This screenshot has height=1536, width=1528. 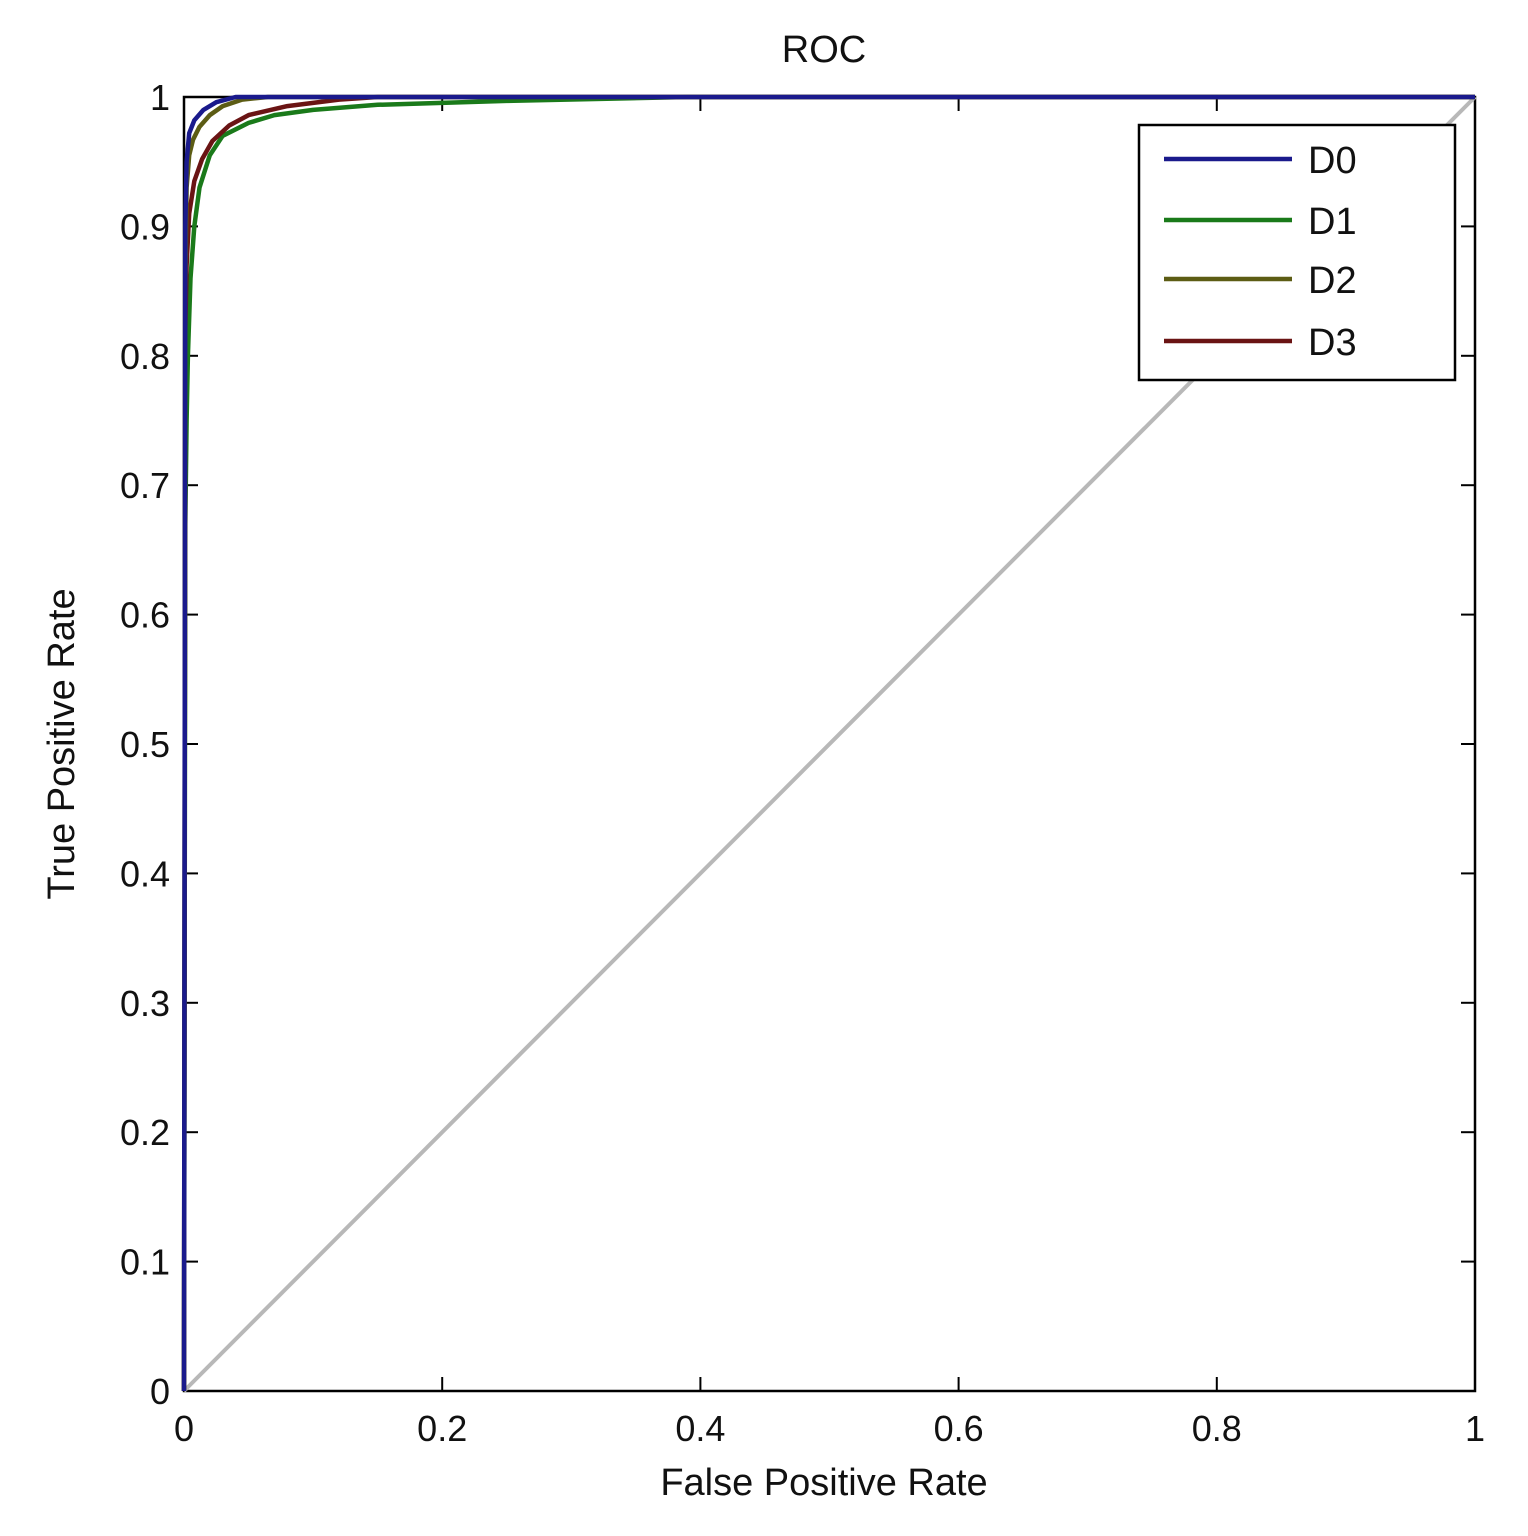 I want to click on y-tick-label: 0.2, so click(x=145, y=1132).